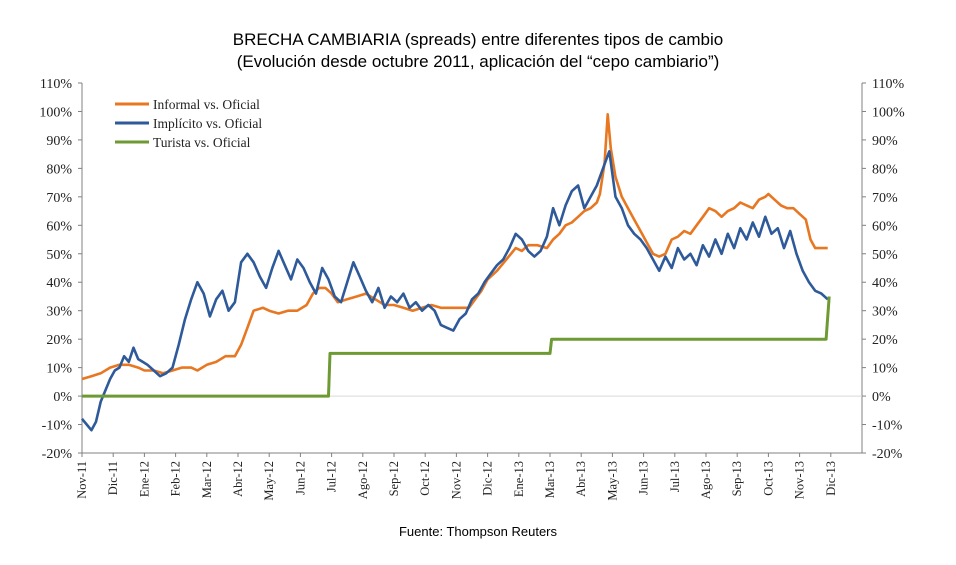 This screenshot has height=565, width=956. I want to click on y-tick-label-right: -20%, so click(887, 454).